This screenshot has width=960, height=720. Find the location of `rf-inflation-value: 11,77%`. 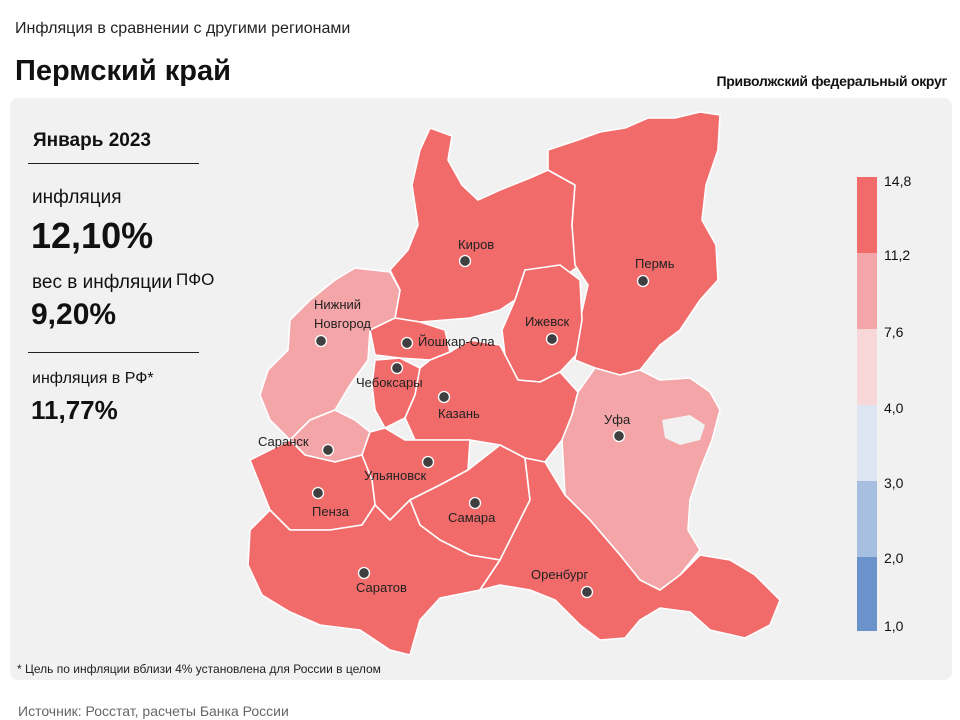

rf-inflation-value: 11,77% is located at coordinates (74, 410).